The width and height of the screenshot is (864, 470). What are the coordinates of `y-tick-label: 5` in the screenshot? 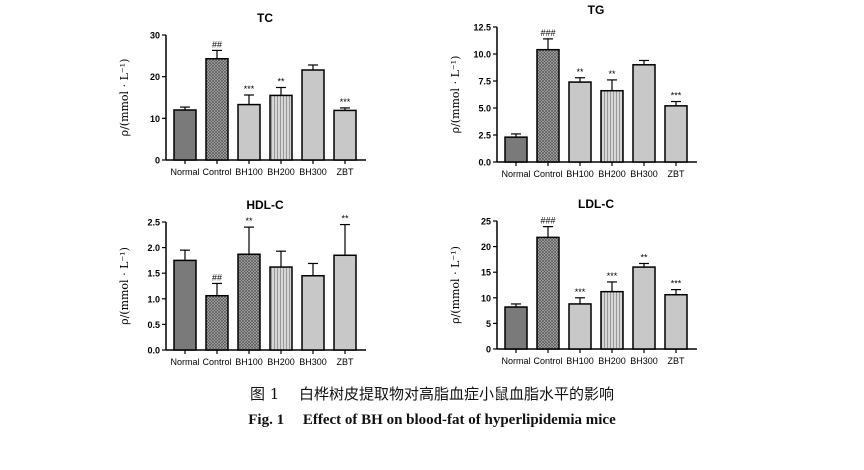 It's located at (488, 324).